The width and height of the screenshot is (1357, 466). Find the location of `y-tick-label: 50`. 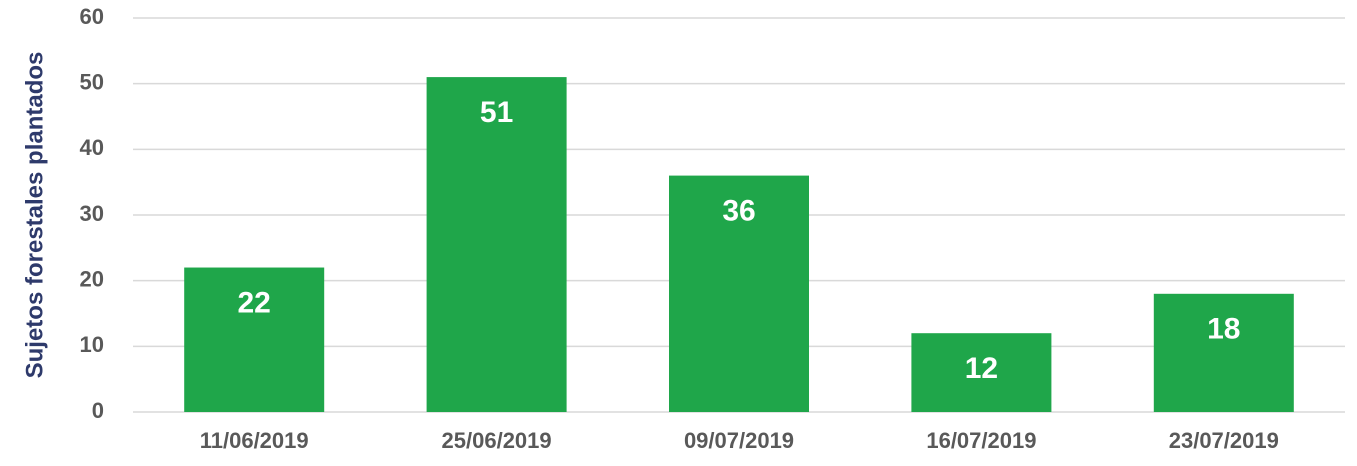

y-tick-label: 50 is located at coordinates (92, 81).